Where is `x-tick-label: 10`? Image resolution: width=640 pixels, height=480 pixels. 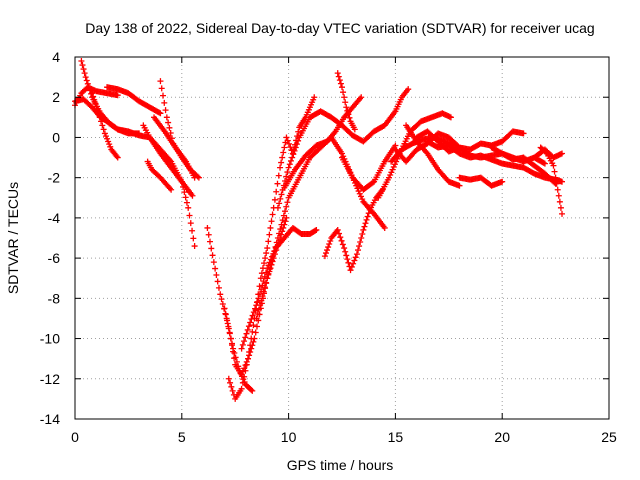 x-tick-label: 10 is located at coordinates (289, 437).